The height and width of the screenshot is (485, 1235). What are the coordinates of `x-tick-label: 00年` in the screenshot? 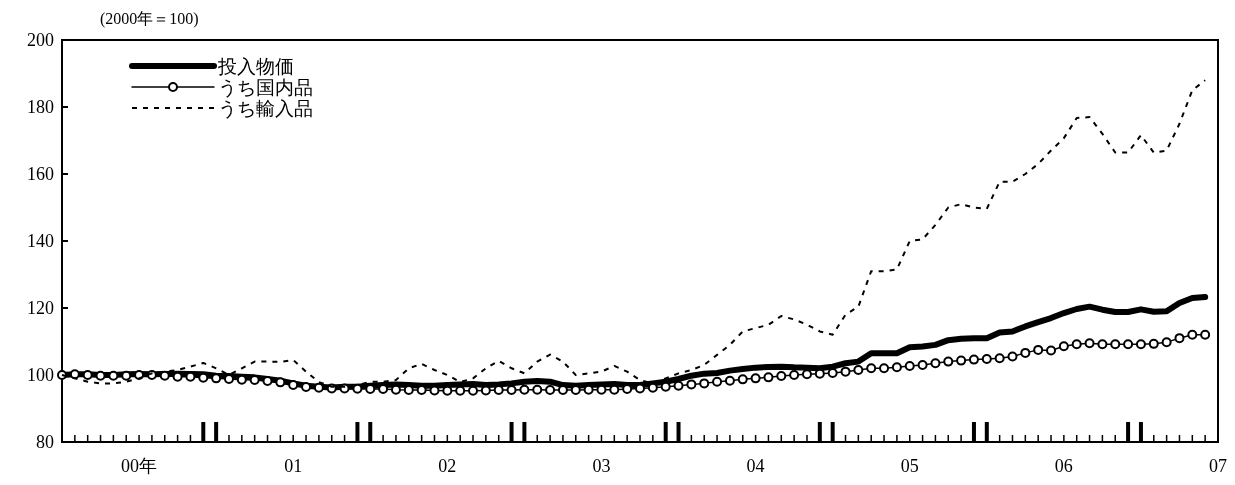 It's located at (139, 466).